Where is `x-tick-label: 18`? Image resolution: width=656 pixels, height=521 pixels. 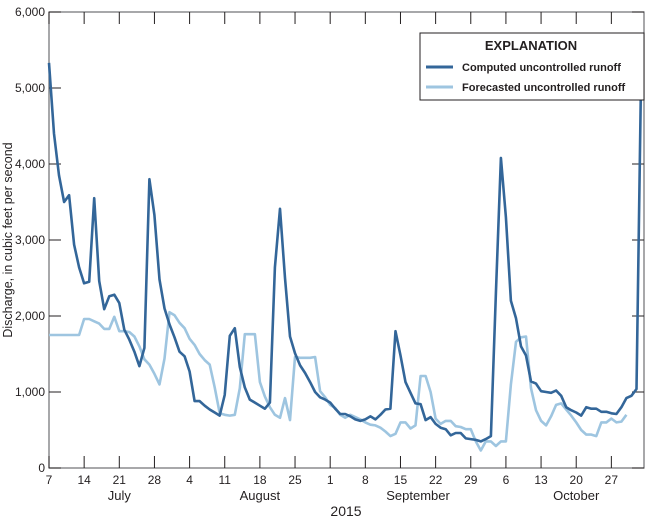
x-tick-label: 18 is located at coordinates (260, 480).